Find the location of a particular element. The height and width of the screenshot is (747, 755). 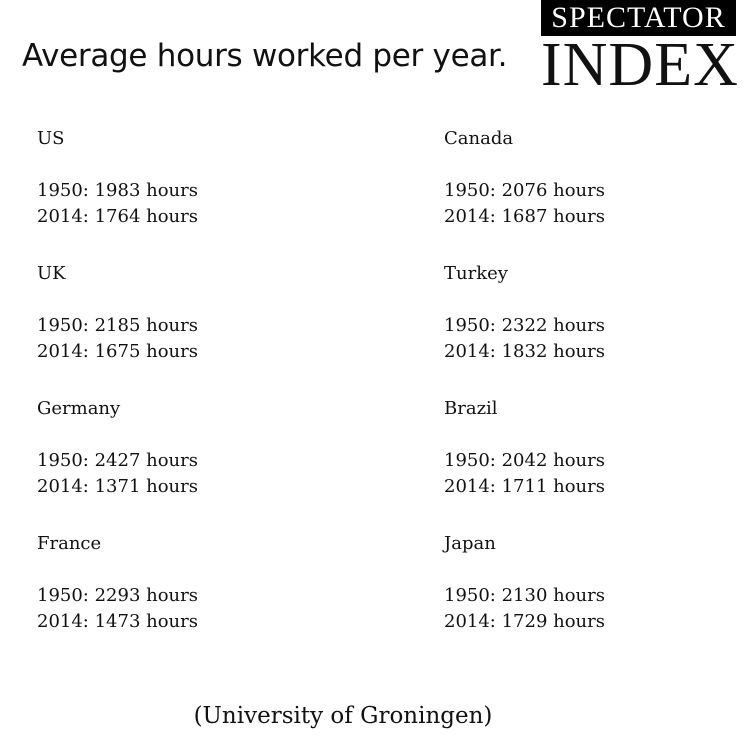

hours-line: 2014: 1371 hours is located at coordinates (117, 486).